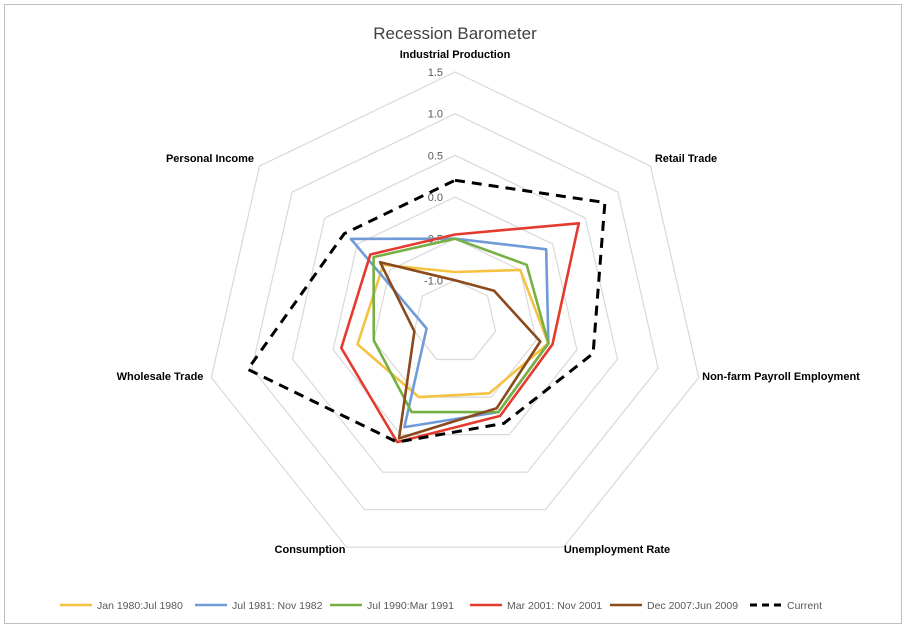 The image size is (910, 632). I want to click on tick-label: 0.0, so click(435, 198).